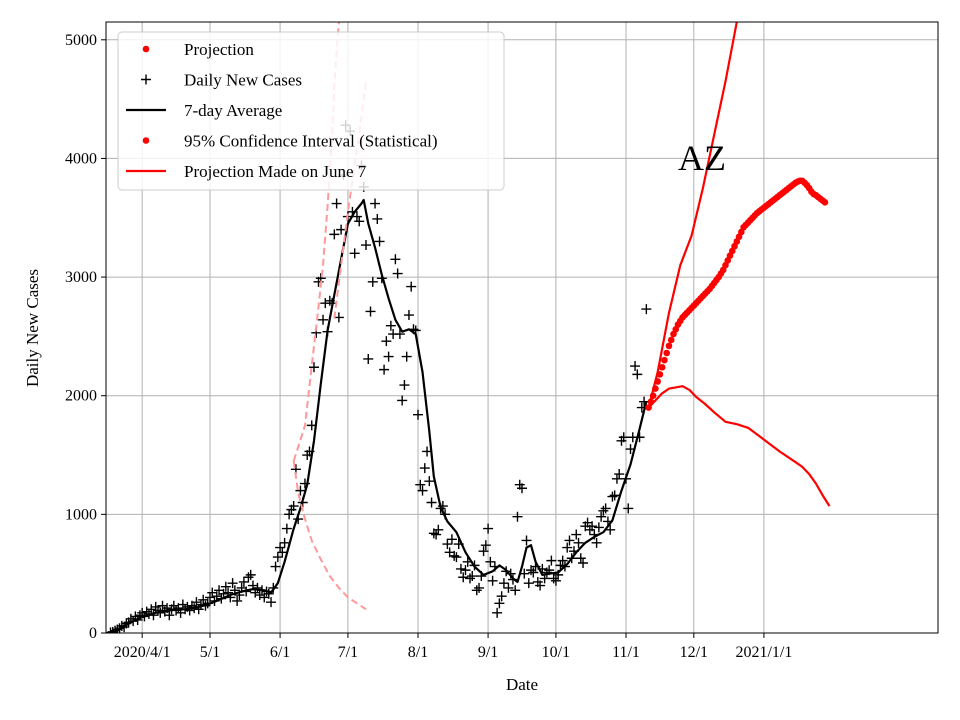 The width and height of the screenshot is (960, 720). I want to click on 95-confidence-interval-statistical-upper-line, so click(692, 215).